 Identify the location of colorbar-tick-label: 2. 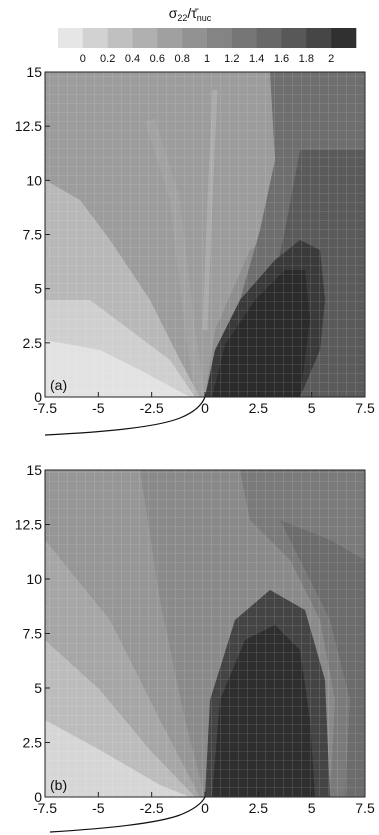
(331, 59).